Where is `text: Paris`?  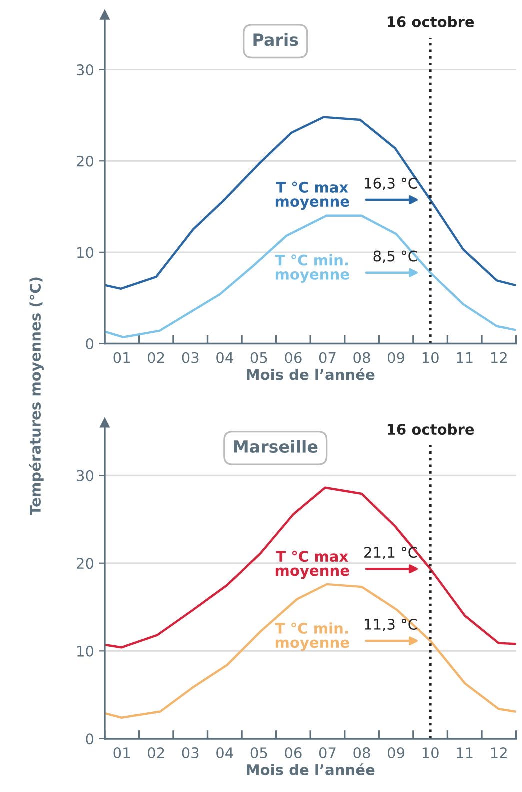
text: Paris is located at coordinates (276, 39).